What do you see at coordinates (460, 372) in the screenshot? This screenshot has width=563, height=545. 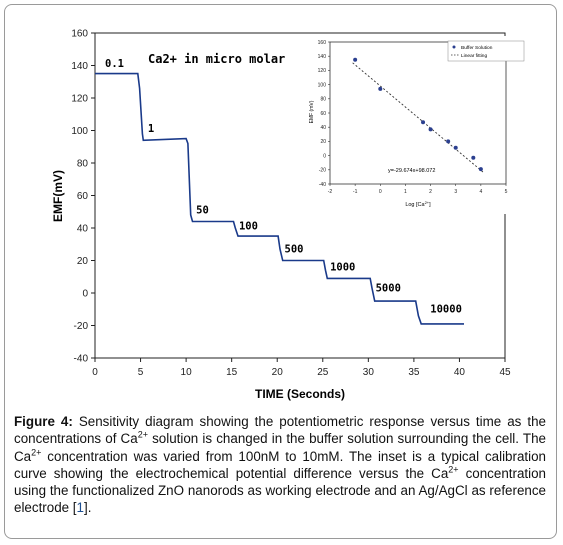 I see `x-tick-label: 40` at bounding box center [460, 372].